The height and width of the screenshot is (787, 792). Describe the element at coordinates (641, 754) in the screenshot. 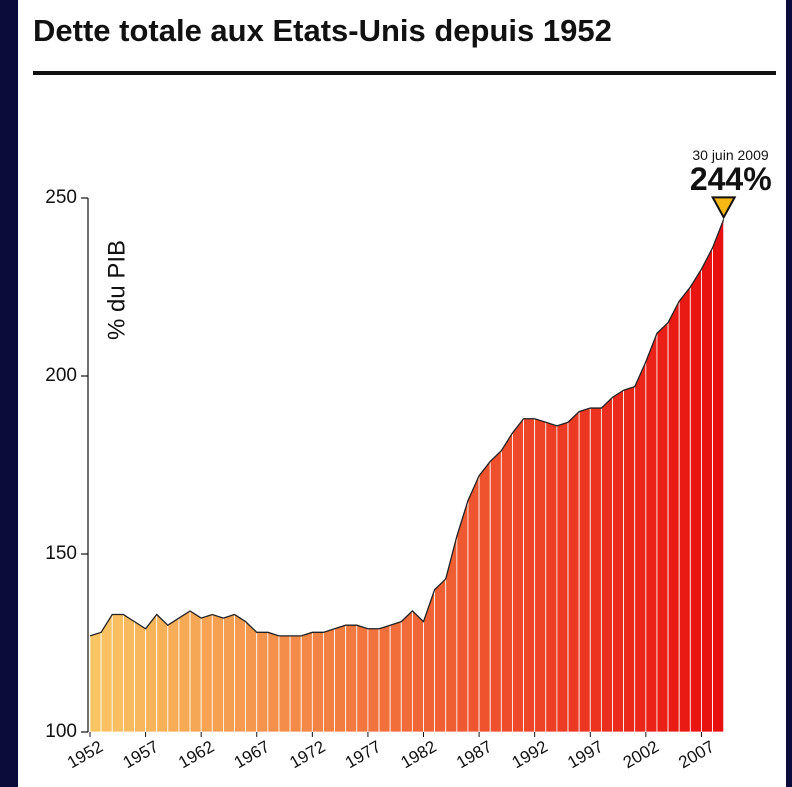

I see `x-tick-label: 2002` at that location.